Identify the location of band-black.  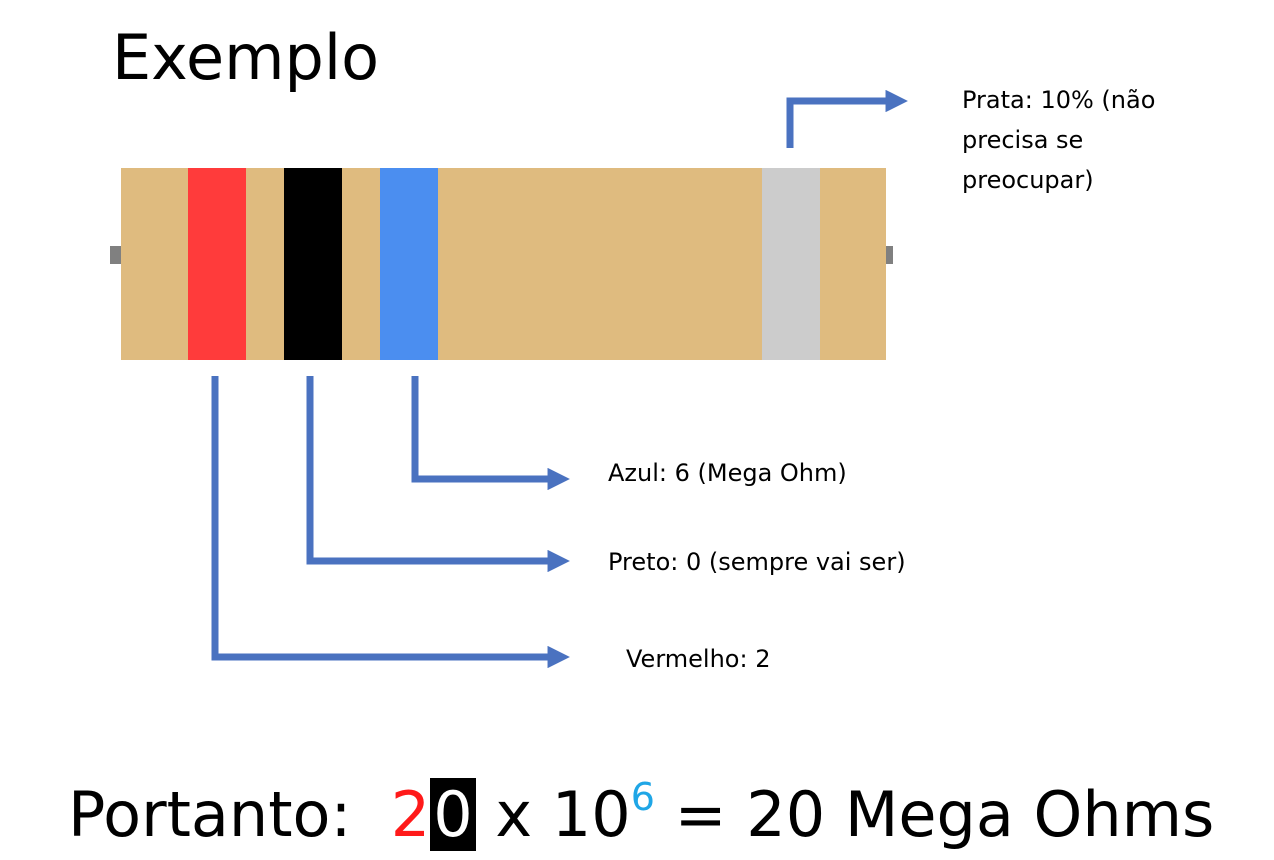
(313, 264).